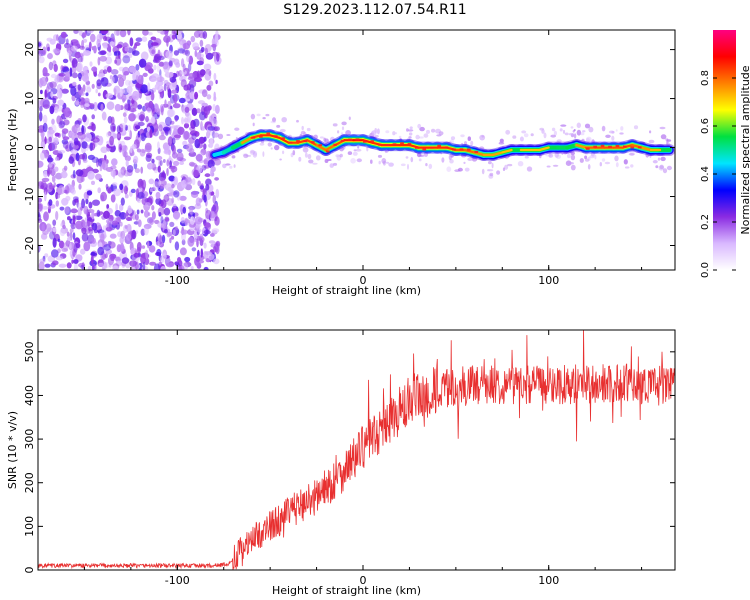 The height and width of the screenshot is (600, 750). I want to click on ridge-segment, so click(646, 149).